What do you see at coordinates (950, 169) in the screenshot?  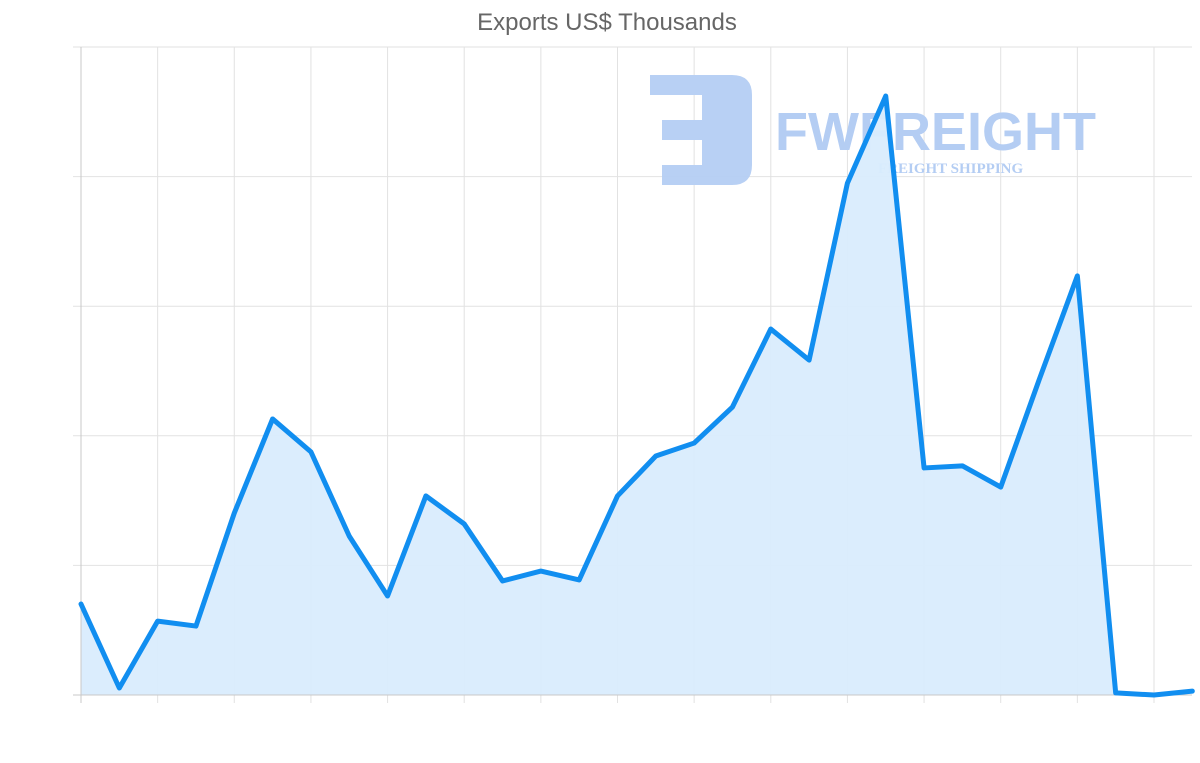 I see `watermark-tagline: FREIGHT SHIPPING` at bounding box center [950, 169].